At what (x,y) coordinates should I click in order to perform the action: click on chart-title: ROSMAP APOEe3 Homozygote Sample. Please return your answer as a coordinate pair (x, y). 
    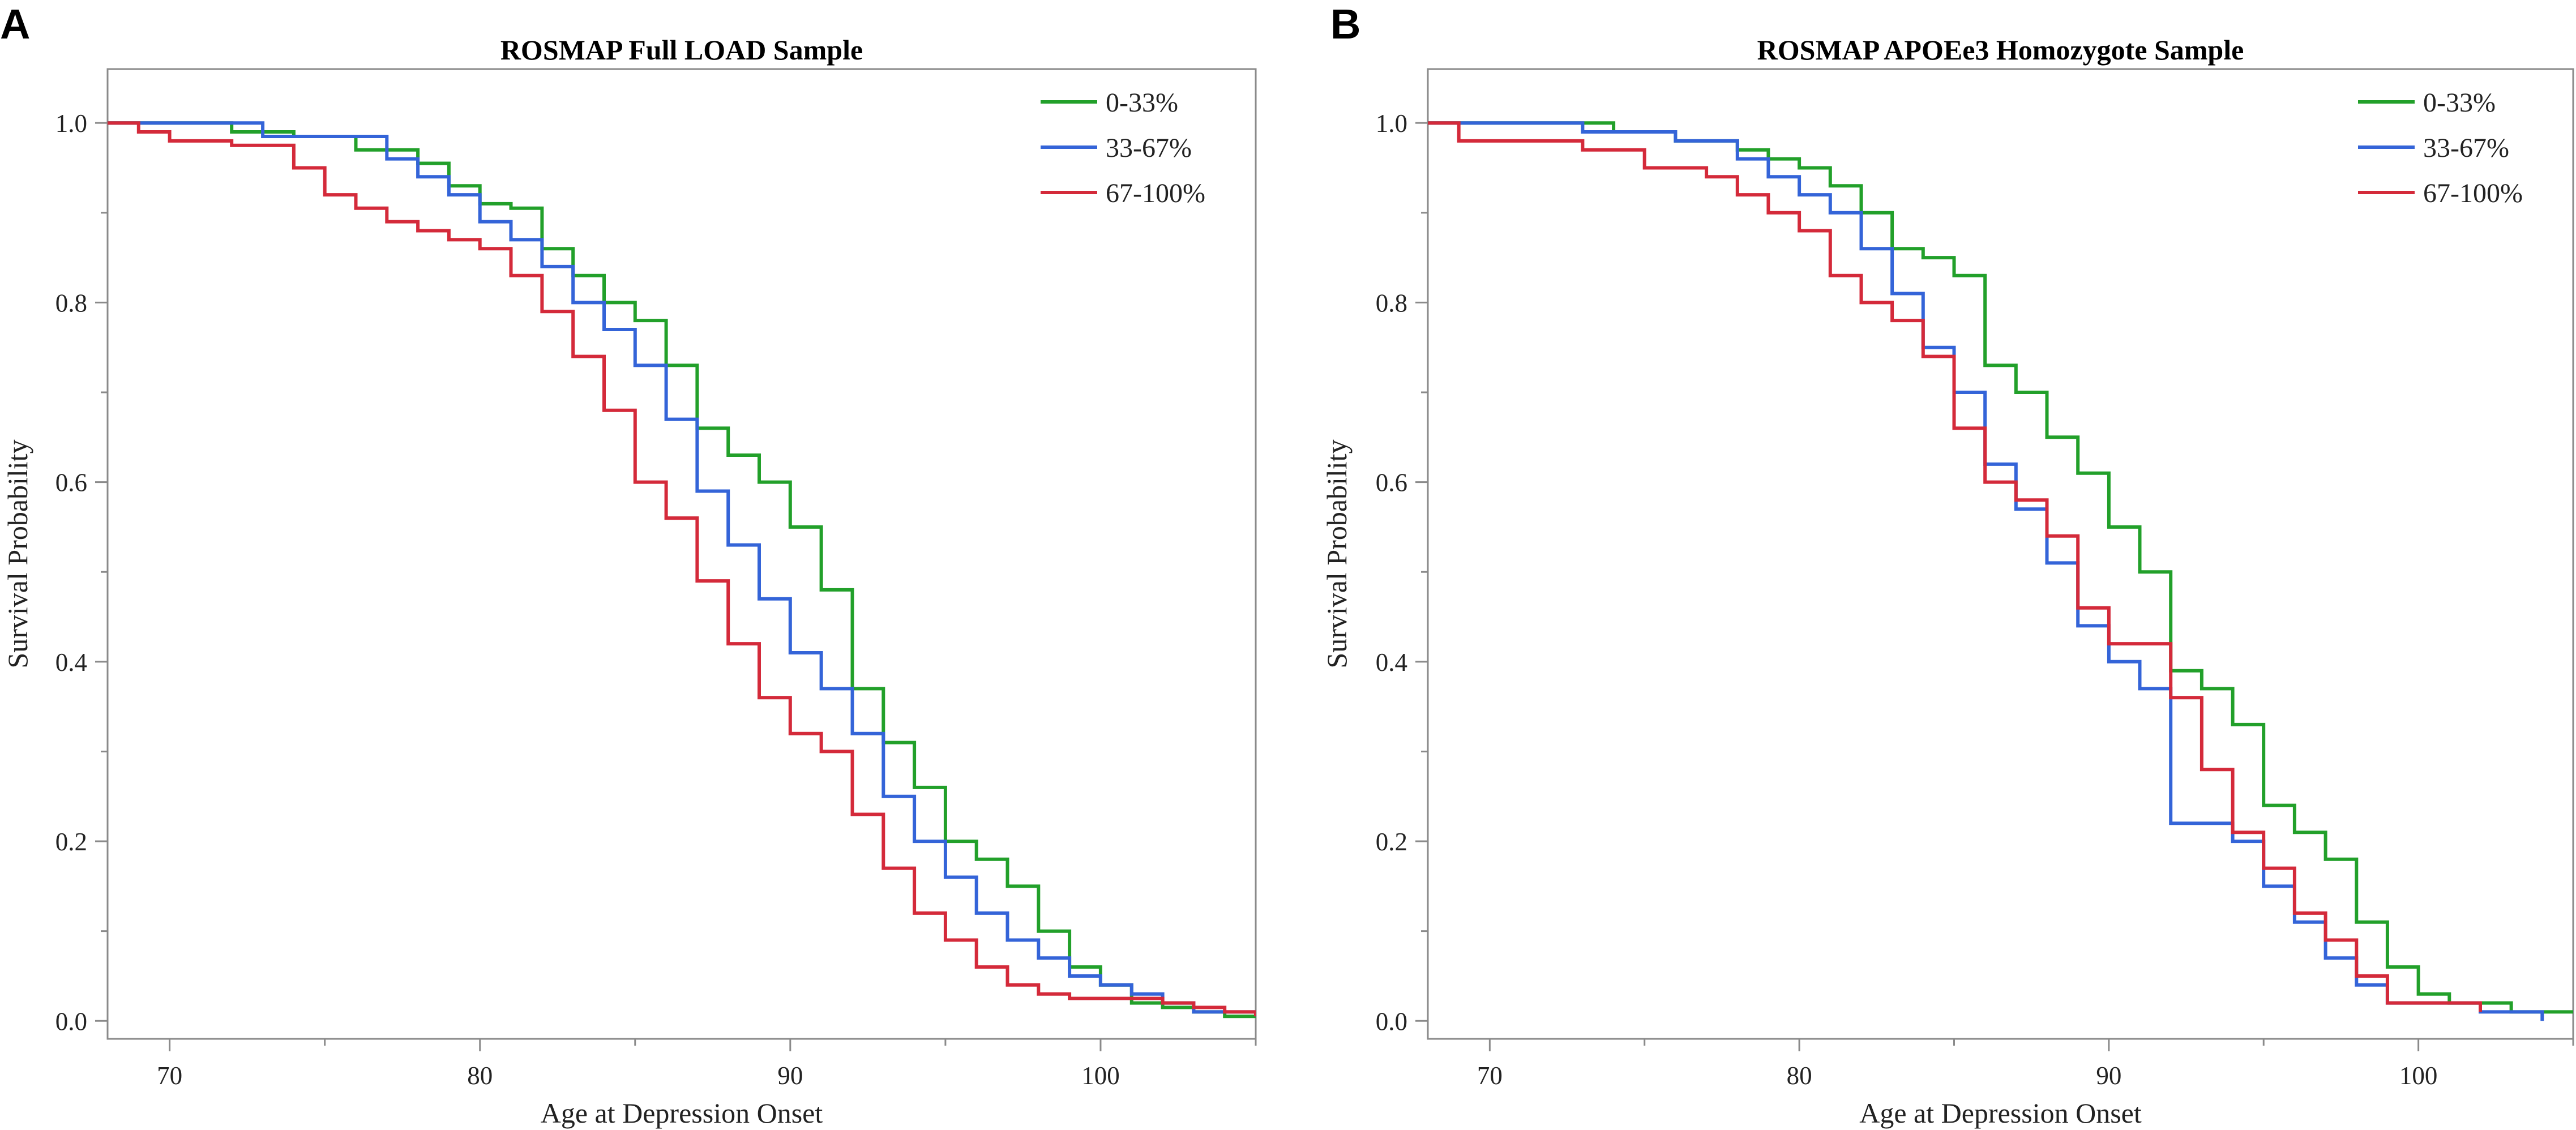
    Looking at the image, I should click on (2000, 50).